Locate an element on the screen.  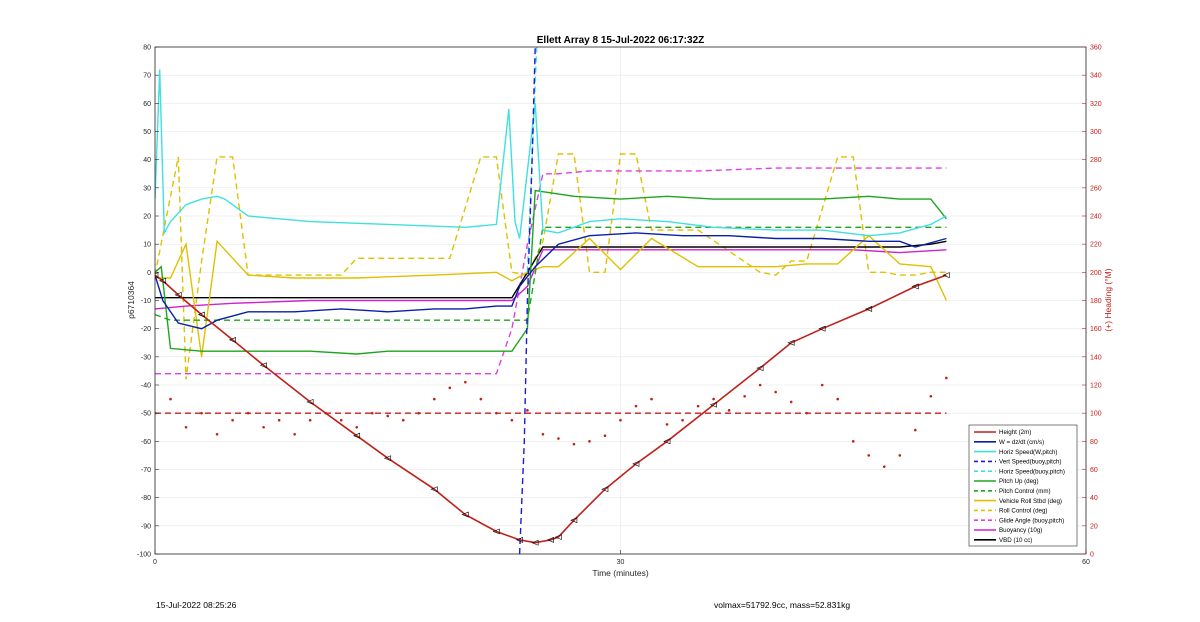
y-right-tick-label: 100 is located at coordinates (1096, 414).